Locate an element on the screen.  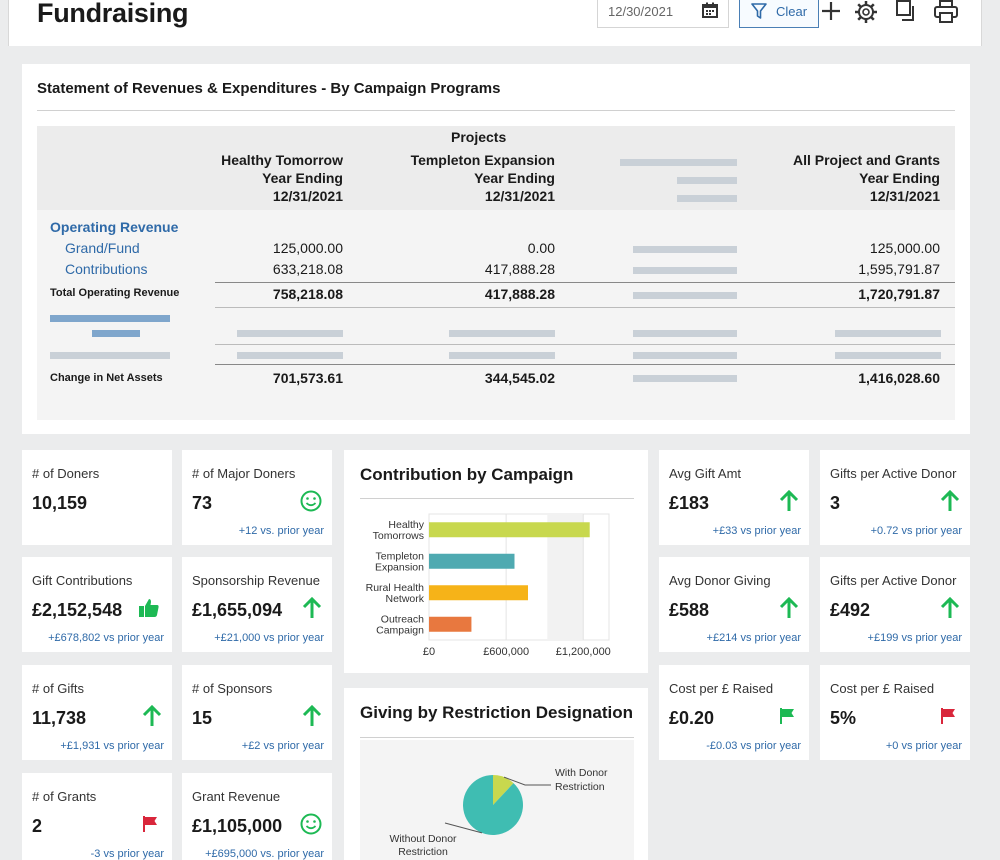
bar-templeton-expansion is located at coordinates (472, 561).